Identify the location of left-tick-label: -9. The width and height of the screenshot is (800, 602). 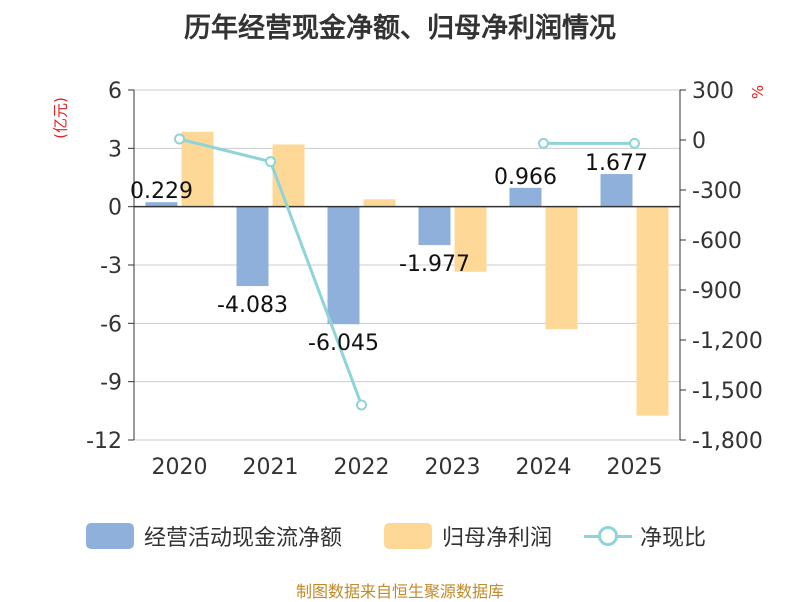
(111, 383).